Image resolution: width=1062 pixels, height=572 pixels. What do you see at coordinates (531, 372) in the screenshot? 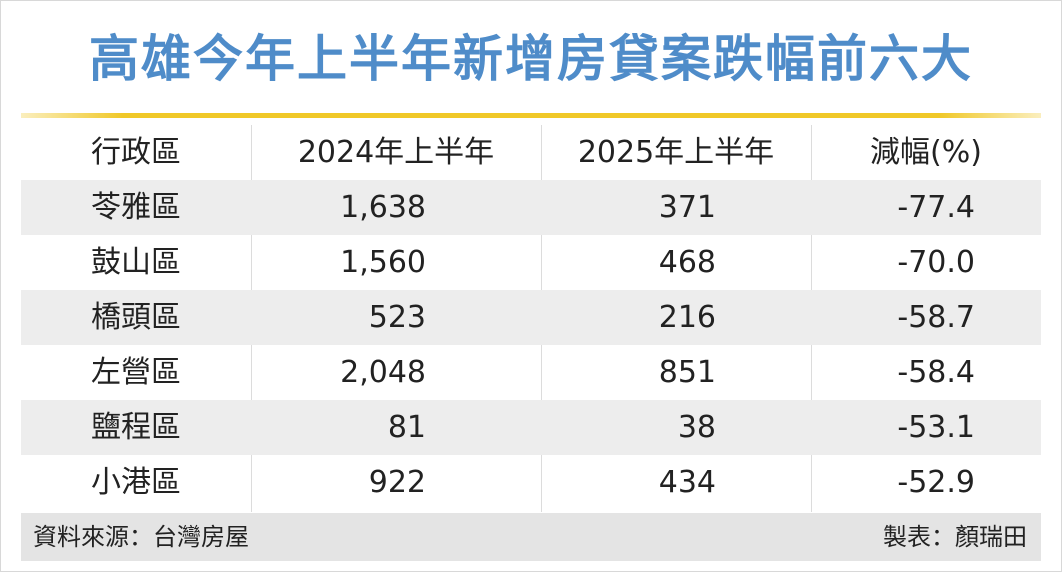
I see `table-row: 左營區 2,048 851 -58.4` at bounding box center [531, 372].